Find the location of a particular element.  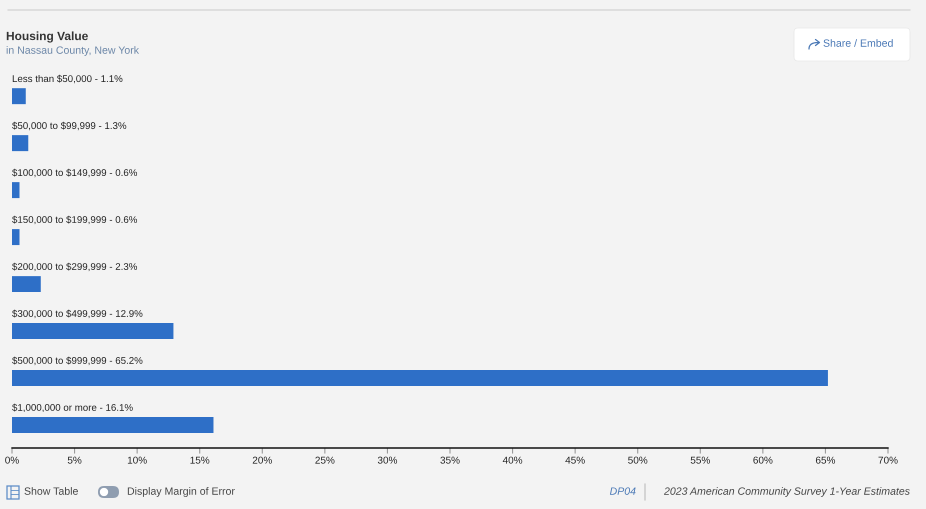

x-tick-label: 30% is located at coordinates (388, 460).